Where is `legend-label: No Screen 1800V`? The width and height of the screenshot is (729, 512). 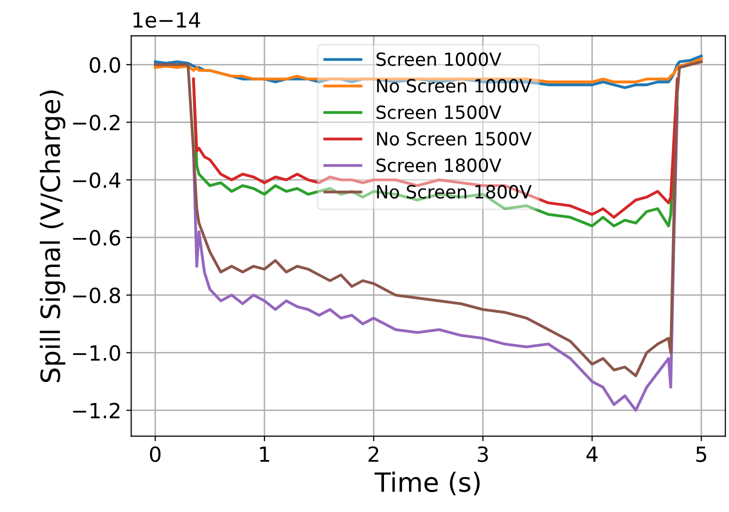
legend-label: No Screen 1800V is located at coordinates (454, 191).